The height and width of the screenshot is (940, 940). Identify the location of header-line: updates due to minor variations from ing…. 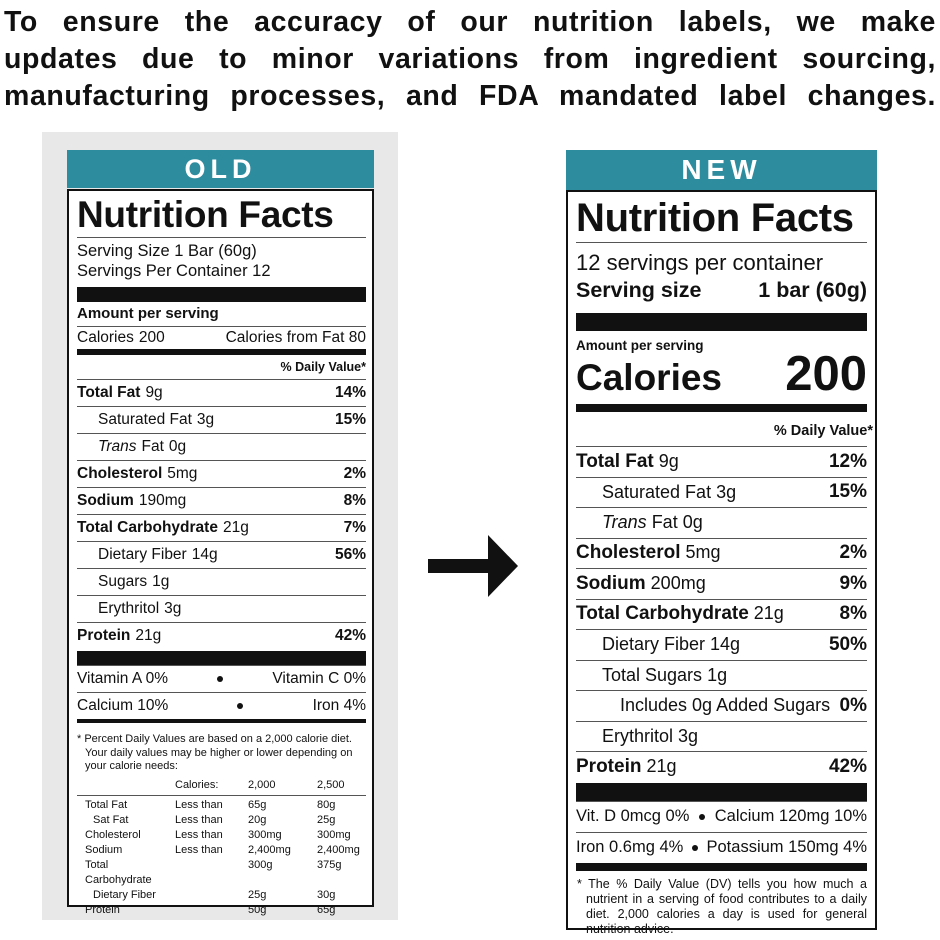
(470, 59).